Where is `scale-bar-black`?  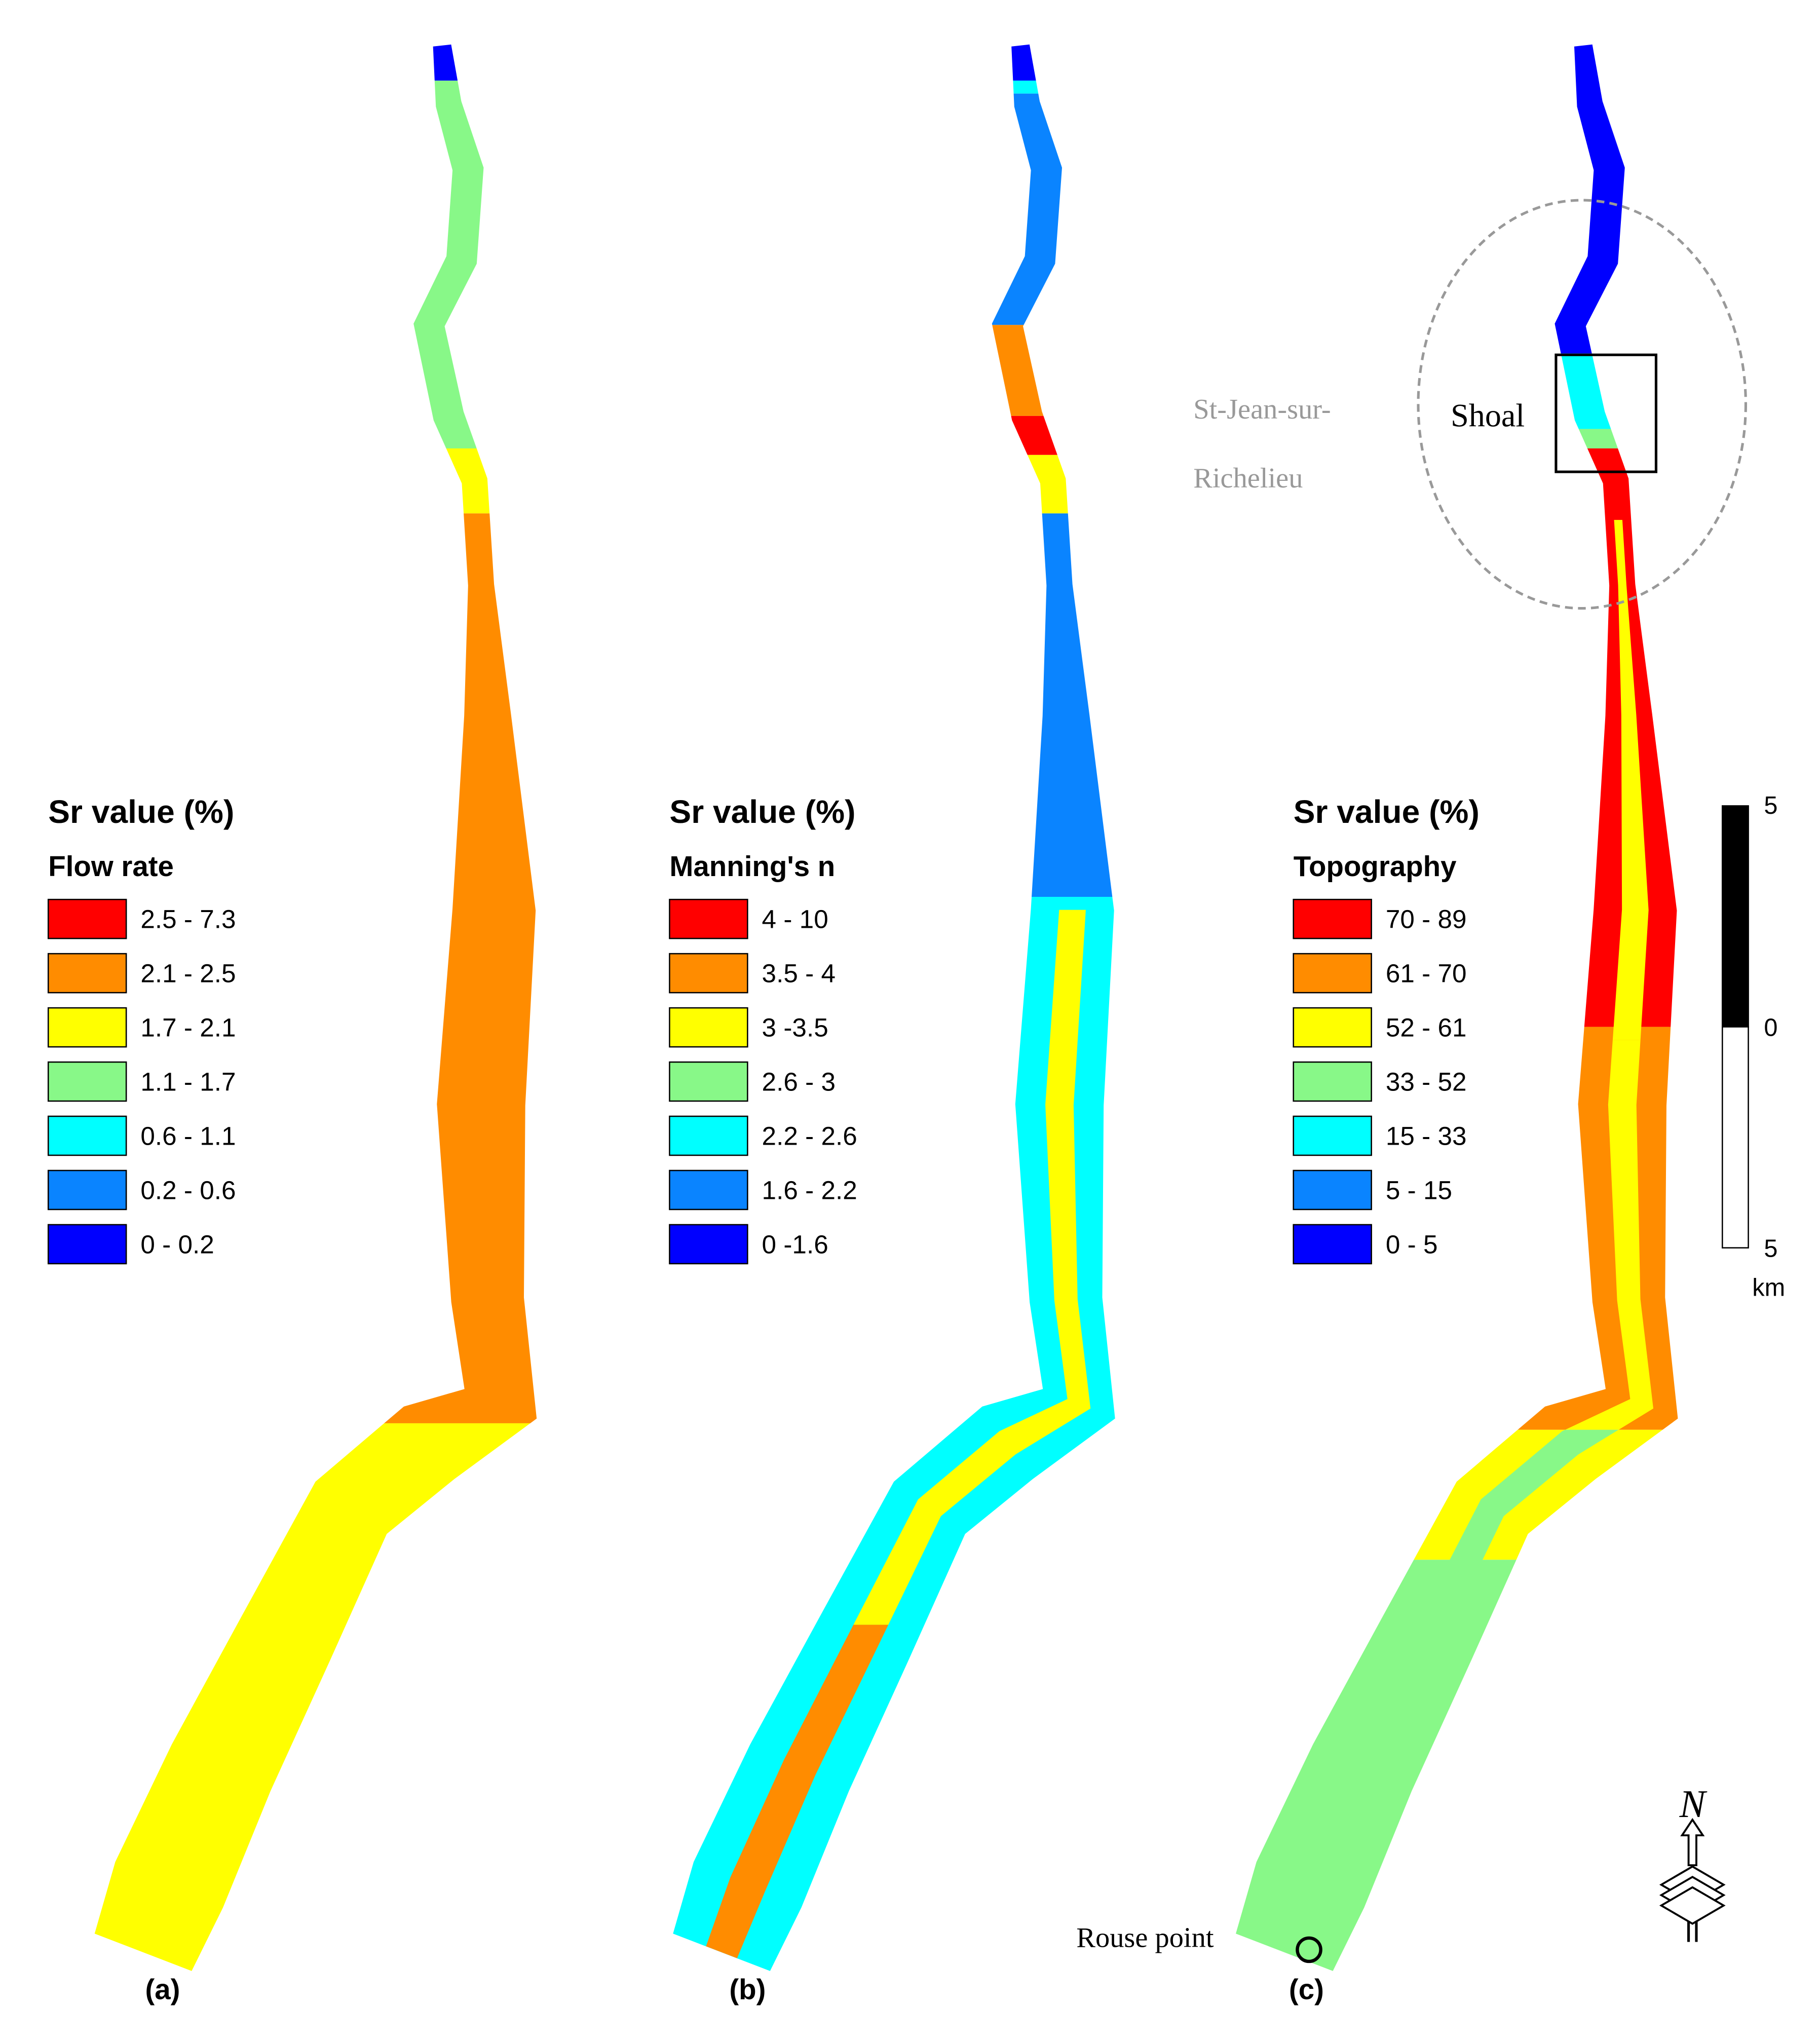 scale-bar-black is located at coordinates (1735, 916).